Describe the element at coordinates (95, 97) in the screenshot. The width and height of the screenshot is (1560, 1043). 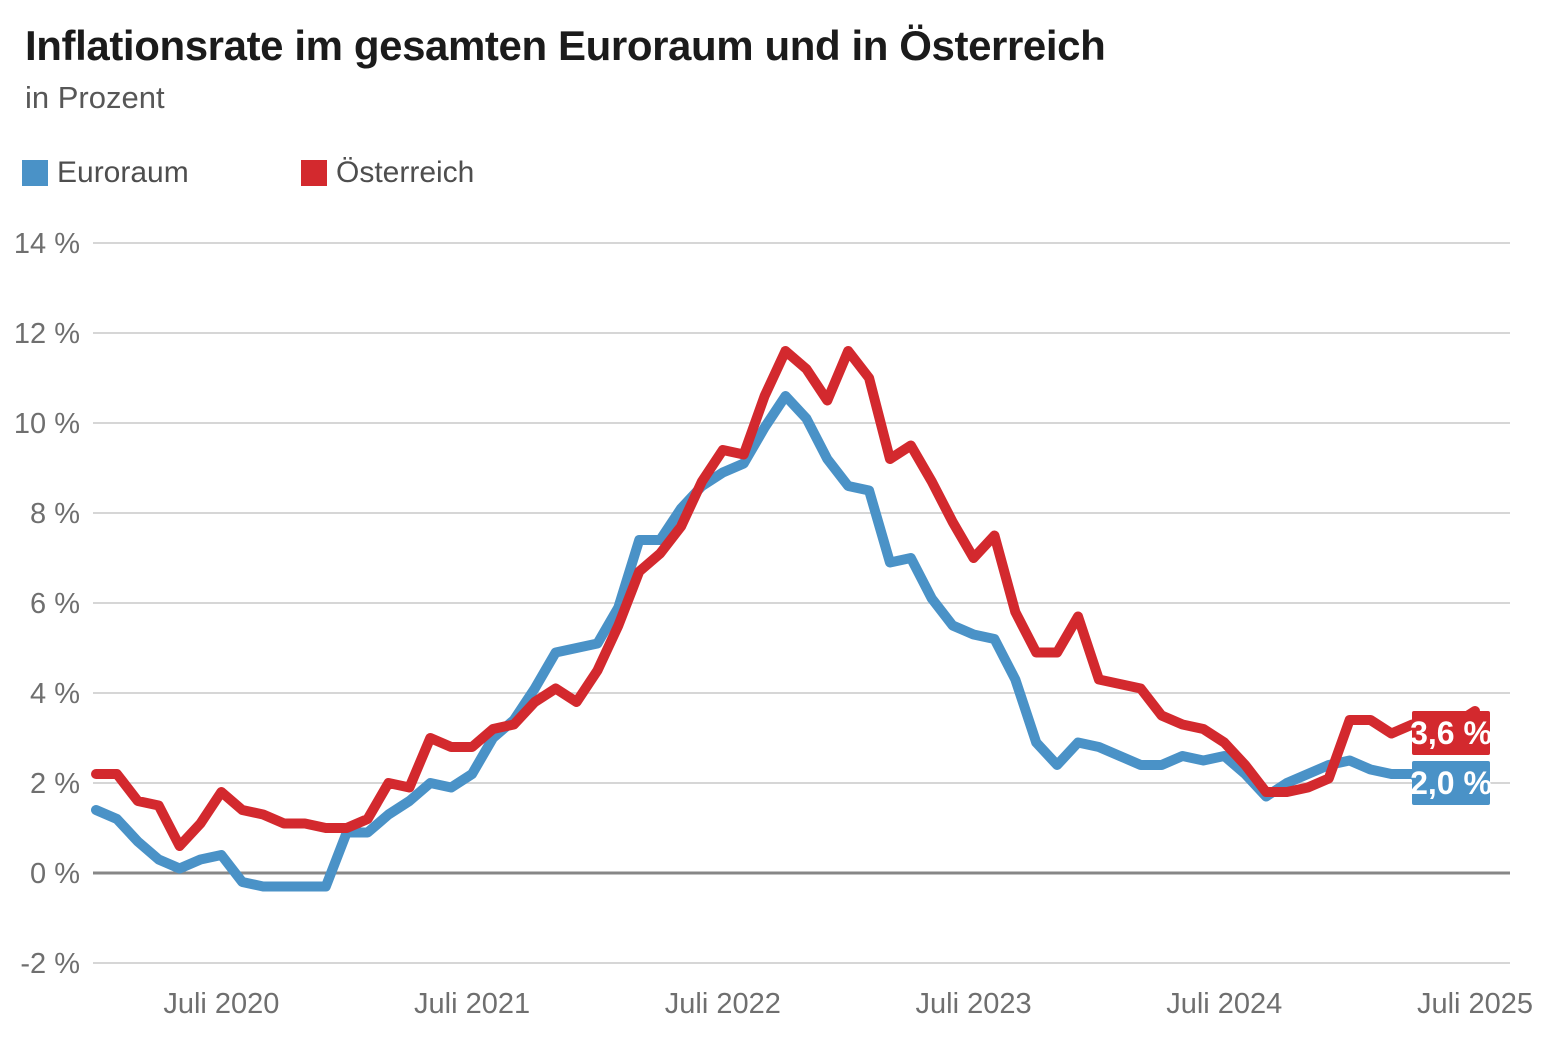
I see `page-subtitle: in Prozent` at that location.